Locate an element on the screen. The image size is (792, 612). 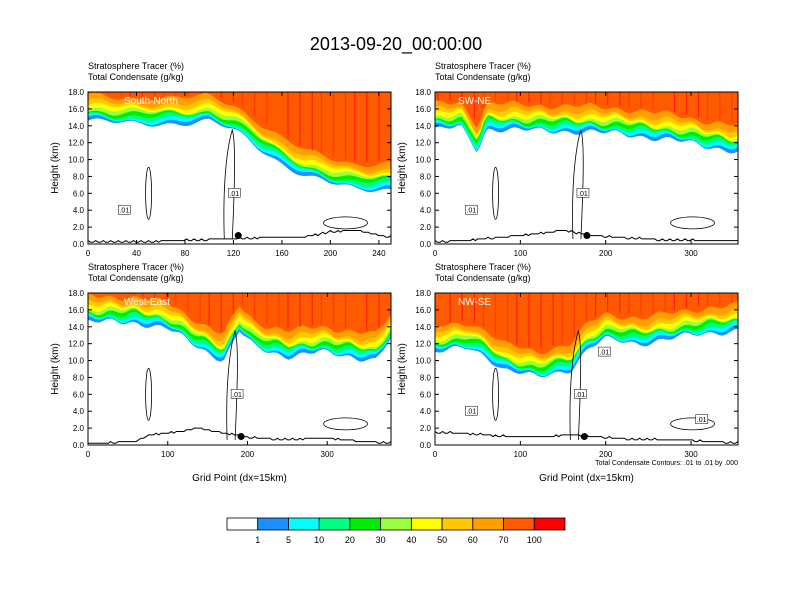
colorbar-label: 40 is located at coordinates (411, 540).